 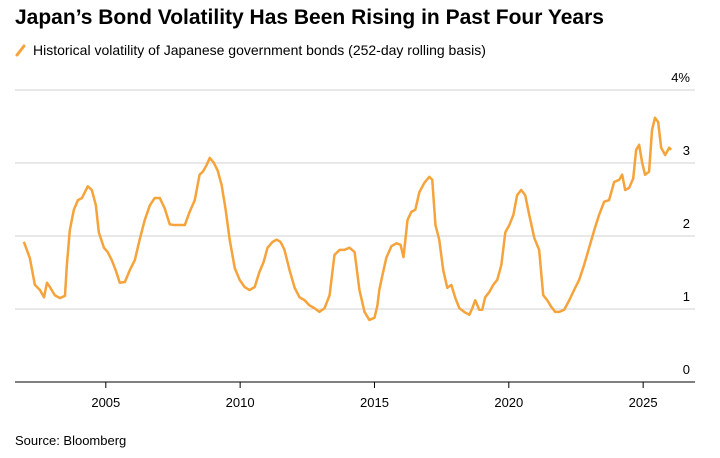 What do you see at coordinates (508, 402) in the screenshot?
I see `x-tick-label: 2020` at bounding box center [508, 402].